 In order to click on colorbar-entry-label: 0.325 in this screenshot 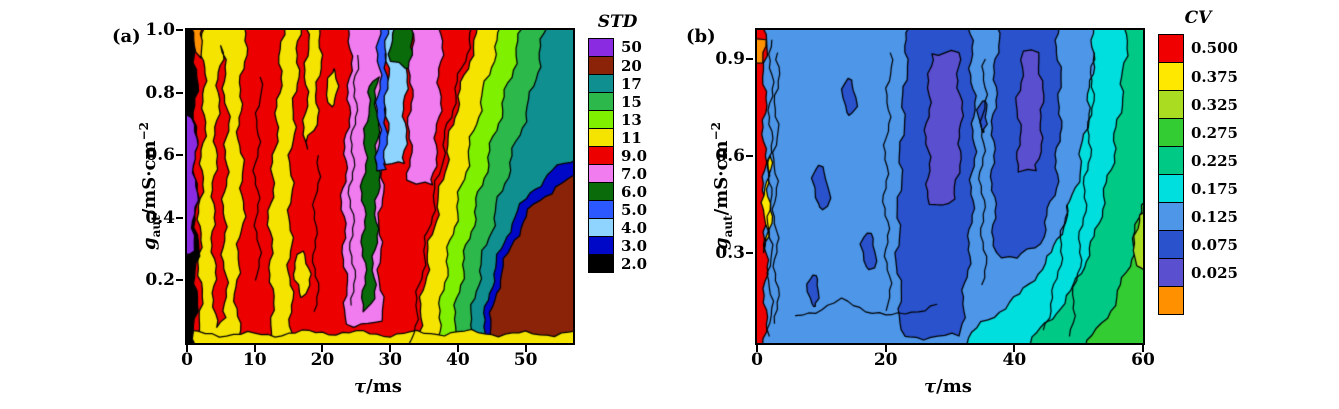, I will do `click(1214, 104)`.